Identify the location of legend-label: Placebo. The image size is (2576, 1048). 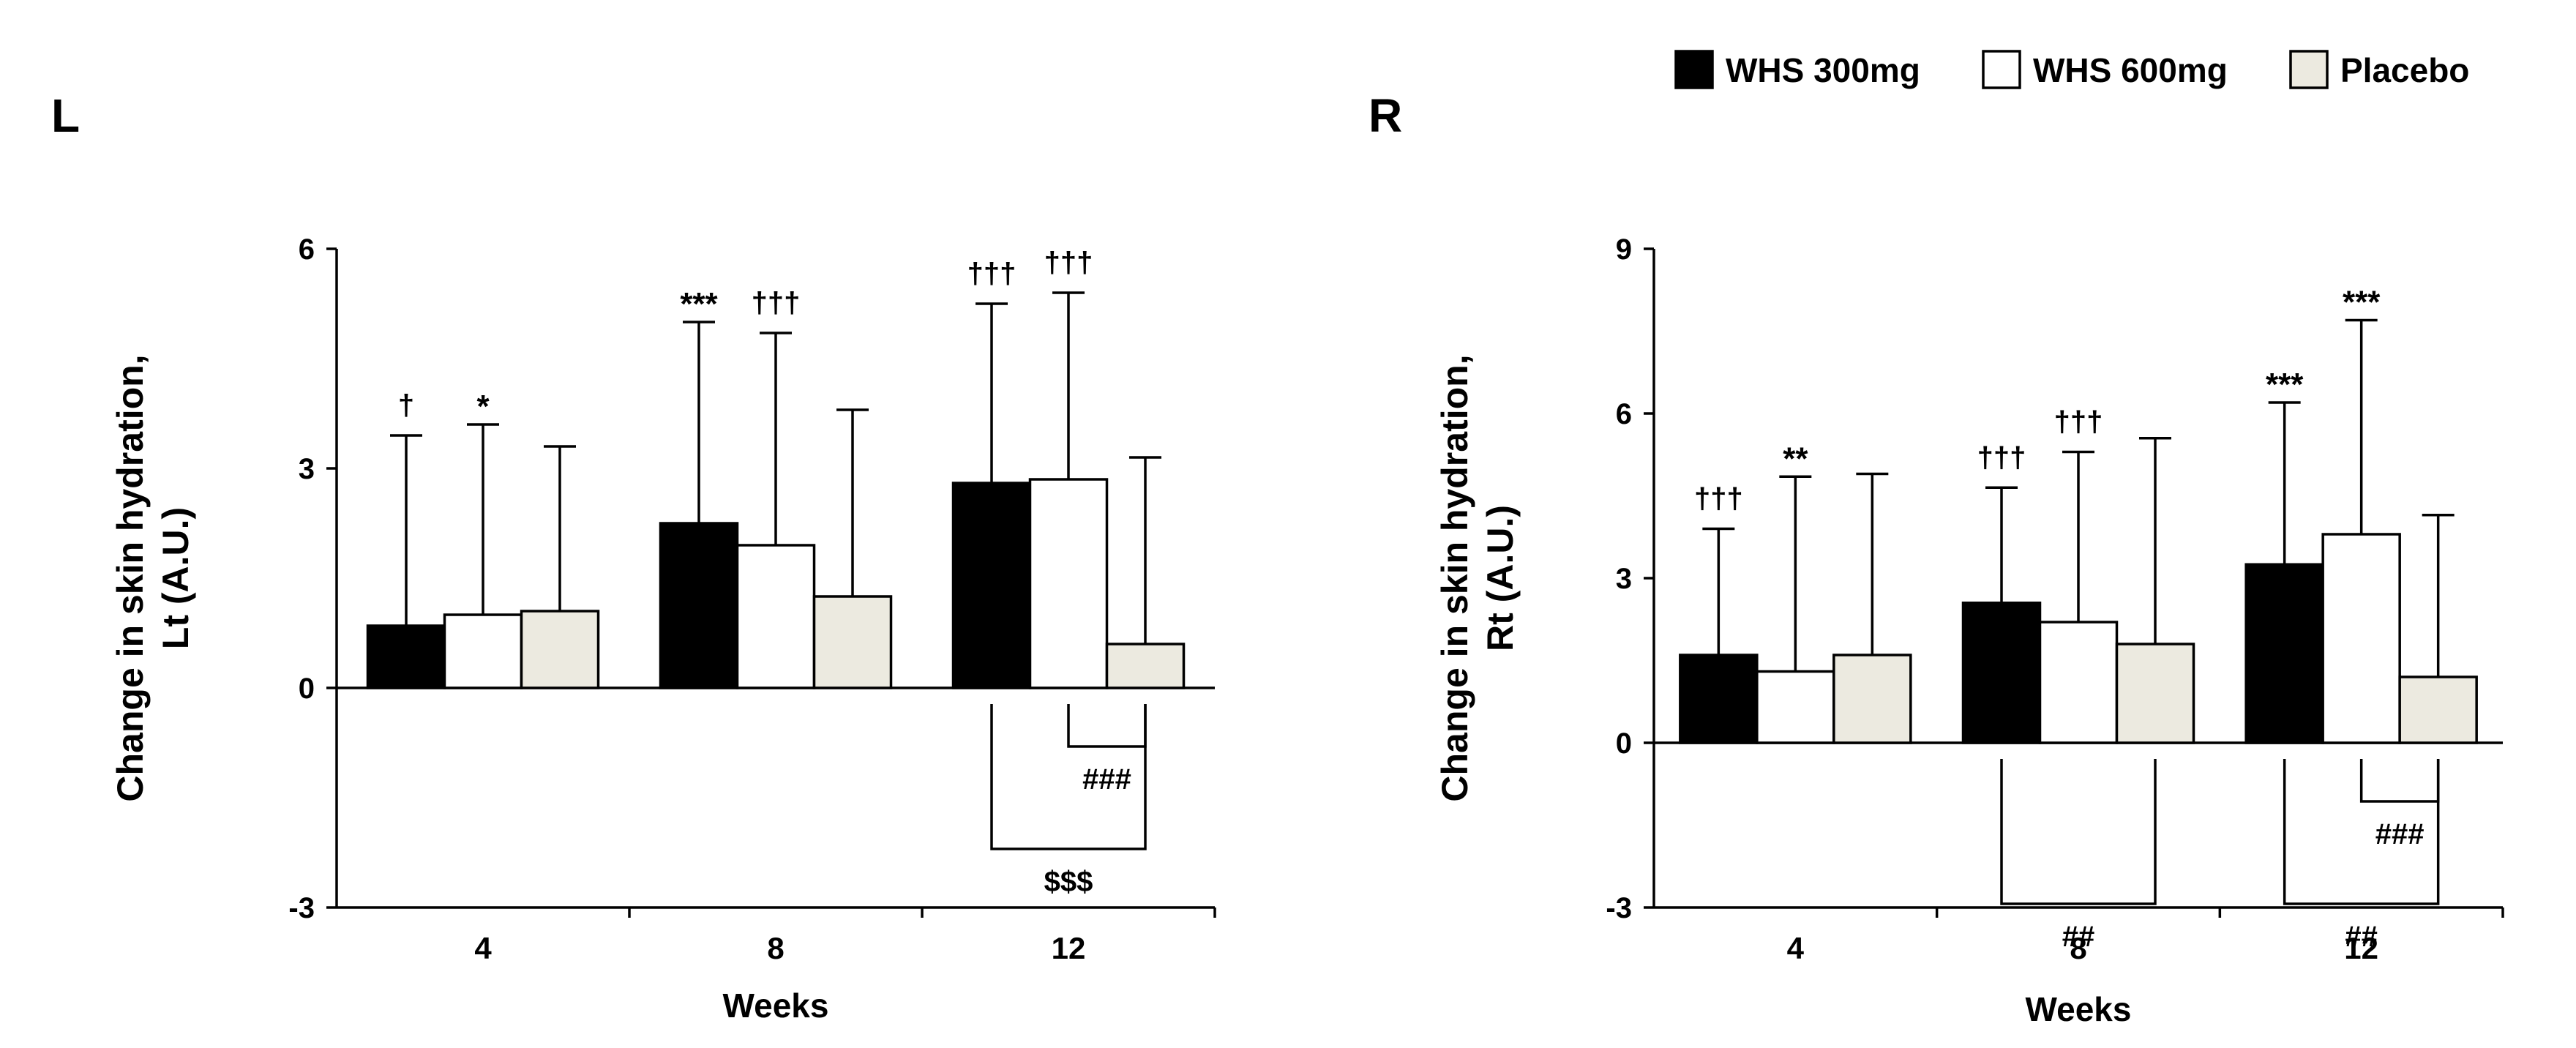
(2404, 70).